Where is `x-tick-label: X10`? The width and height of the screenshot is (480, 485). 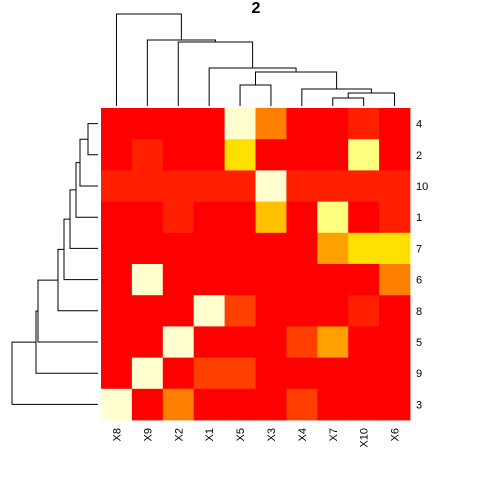 x-tick-label: X10 is located at coordinates (365, 438).